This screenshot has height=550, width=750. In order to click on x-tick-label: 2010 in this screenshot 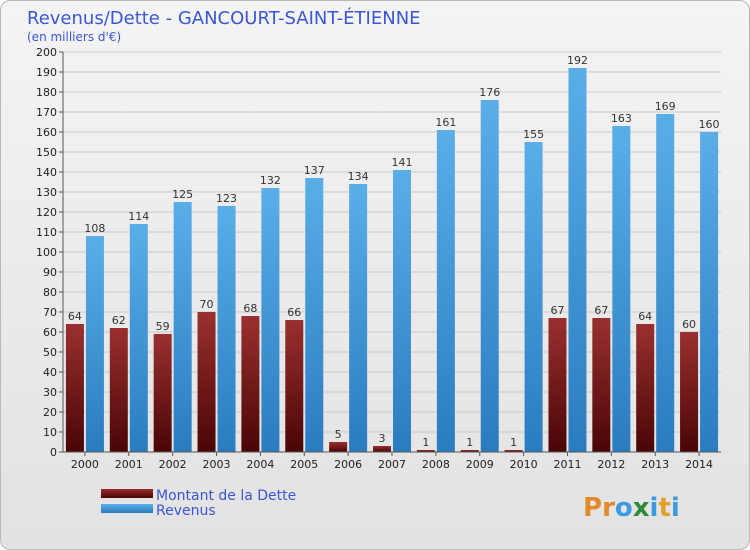, I will do `click(524, 464)`.